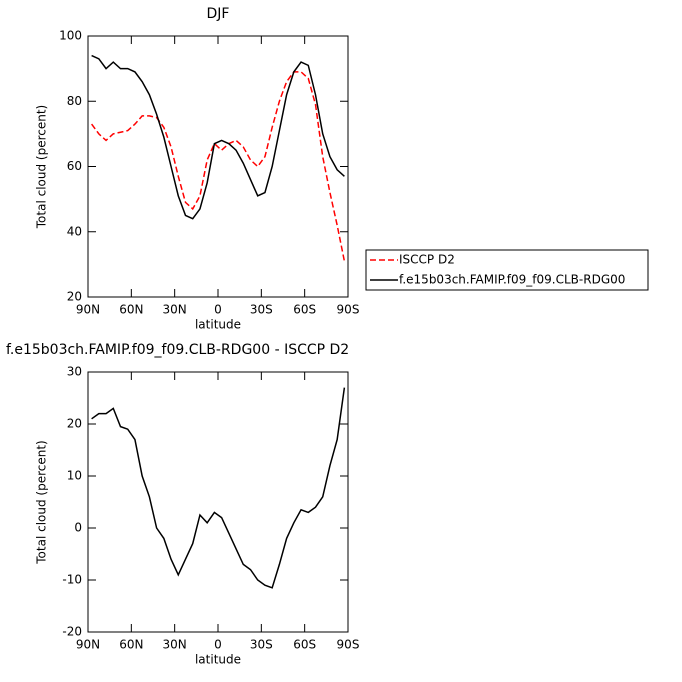 The image size is (682, 682). Describe the element at coordinates (512, 280) in the screenshot. I see `legend-label: f.e15b03ch.FAMIP.f09_f09.CLB-RDG00` at that location.